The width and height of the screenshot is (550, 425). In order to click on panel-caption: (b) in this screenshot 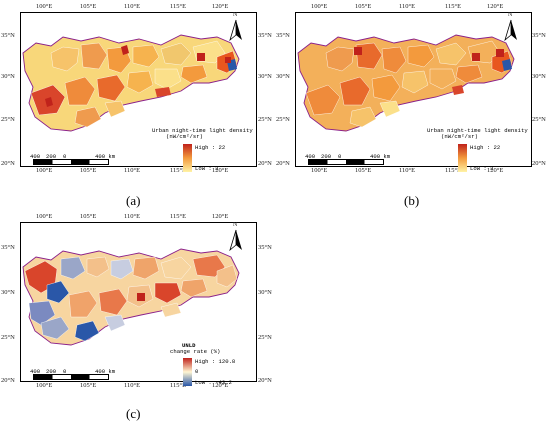, I will do `click(412, 200)`.